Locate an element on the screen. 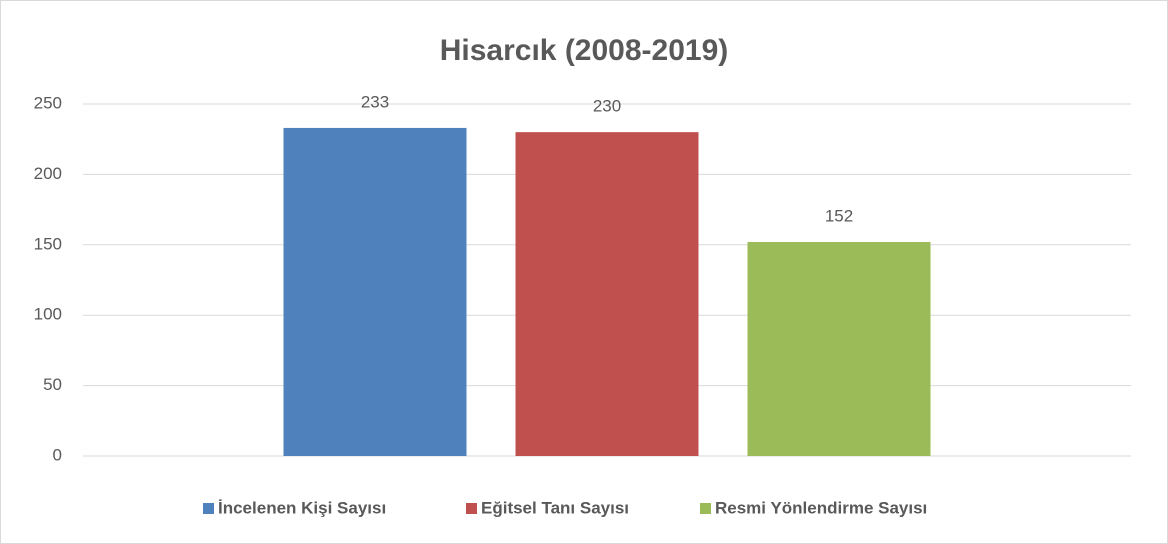  y-tick-label: 50 is located at coordinates (52, 384).